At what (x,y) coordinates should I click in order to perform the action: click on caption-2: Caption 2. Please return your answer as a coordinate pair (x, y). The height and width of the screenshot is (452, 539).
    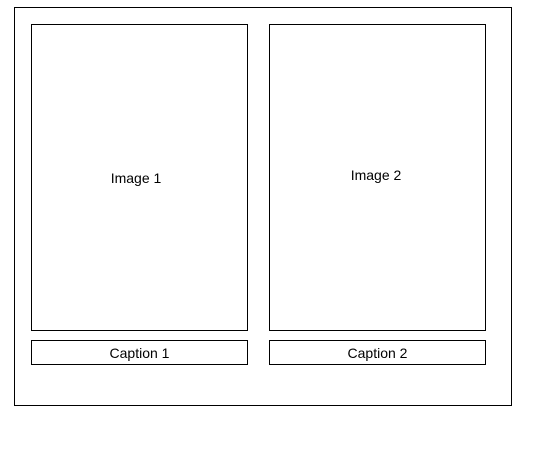
    Looking at the image, I should click on (377, 352).